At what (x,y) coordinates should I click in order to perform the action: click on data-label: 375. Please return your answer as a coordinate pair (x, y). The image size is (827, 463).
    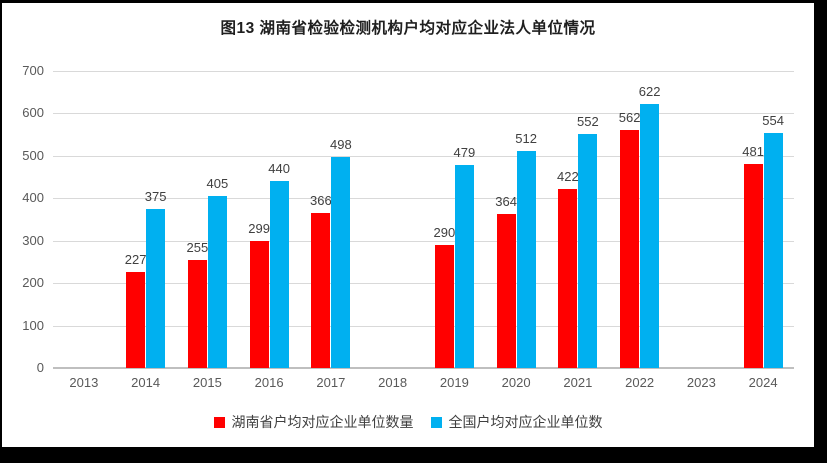
    Looking at the image, I should click on (155, 196).